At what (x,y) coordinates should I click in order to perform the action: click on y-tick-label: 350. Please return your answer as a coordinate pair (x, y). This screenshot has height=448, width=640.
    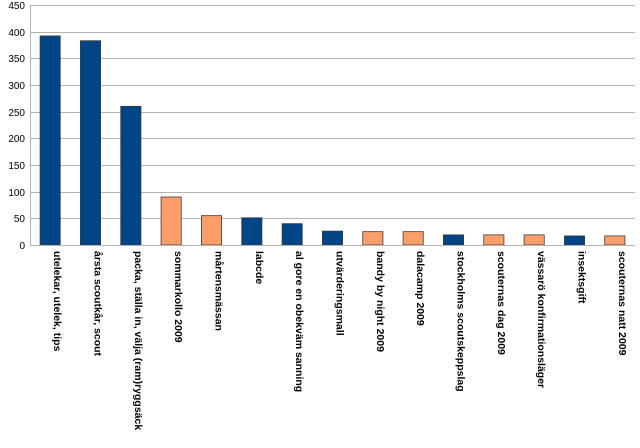
    Looking at the image, I should click on (16, 59).